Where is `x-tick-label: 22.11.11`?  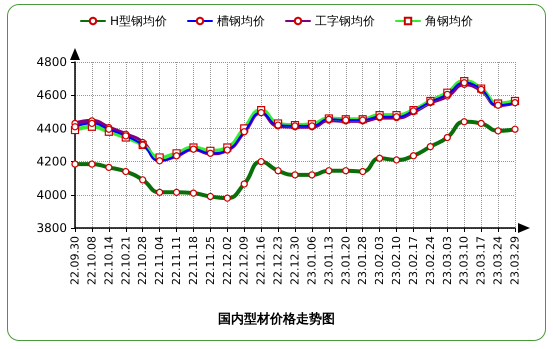 x-tick-label: 22.11.11 is located at coordinates (177, 260).